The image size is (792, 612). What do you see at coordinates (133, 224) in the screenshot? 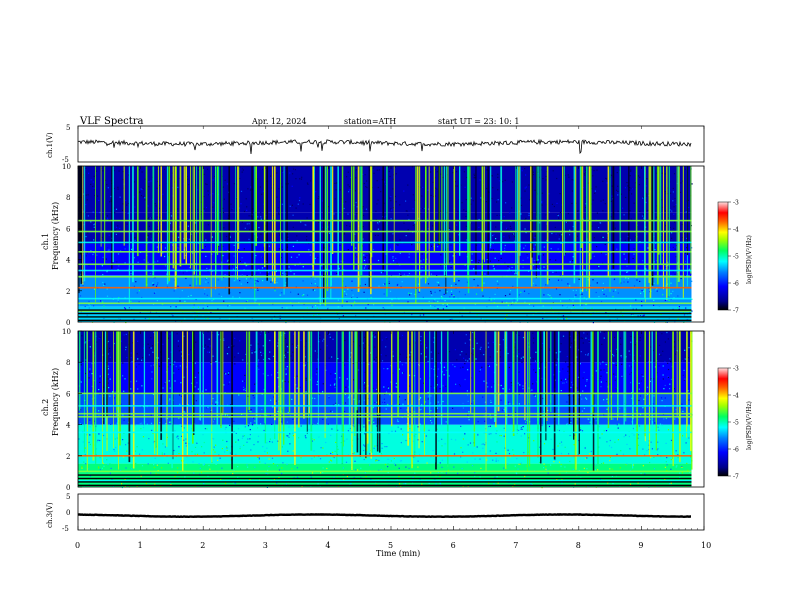
I see `spectrogram-spike` at bounding box center [133, 224].